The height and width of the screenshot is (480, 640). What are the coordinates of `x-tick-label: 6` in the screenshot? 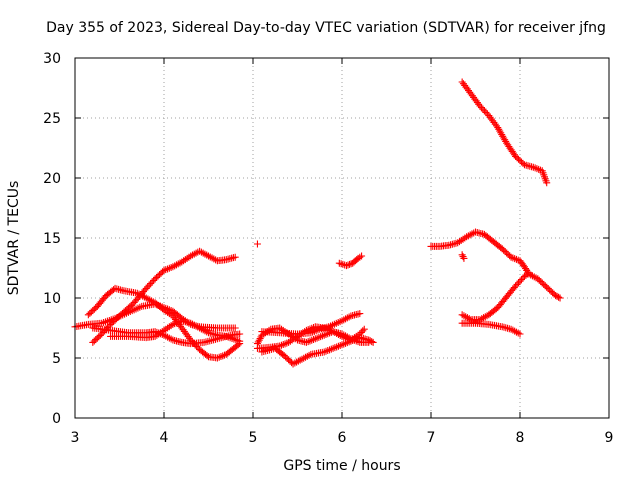 It's located at (342, 438).